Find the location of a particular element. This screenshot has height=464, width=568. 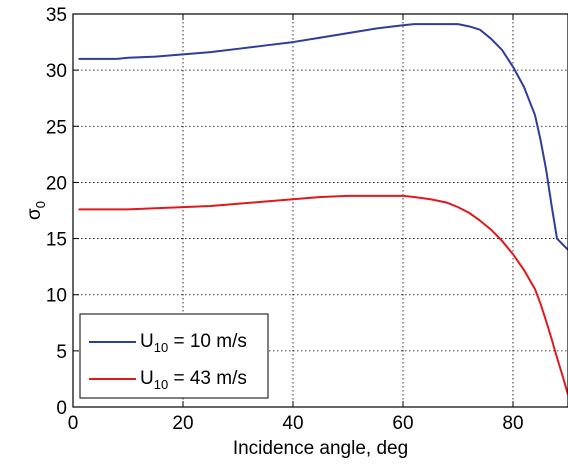

y-tick-label: 25 is located at coordinates (56, 127).